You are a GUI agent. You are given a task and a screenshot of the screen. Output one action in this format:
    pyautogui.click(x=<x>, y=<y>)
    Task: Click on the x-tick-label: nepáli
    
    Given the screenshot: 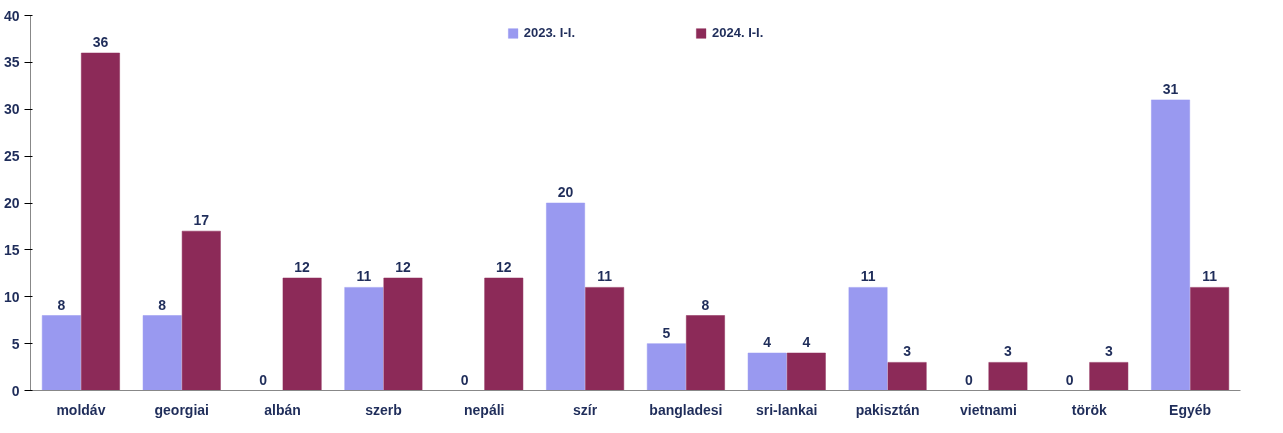 What is the action you would take?
    pyautogui.click(x=484, y=409)
    